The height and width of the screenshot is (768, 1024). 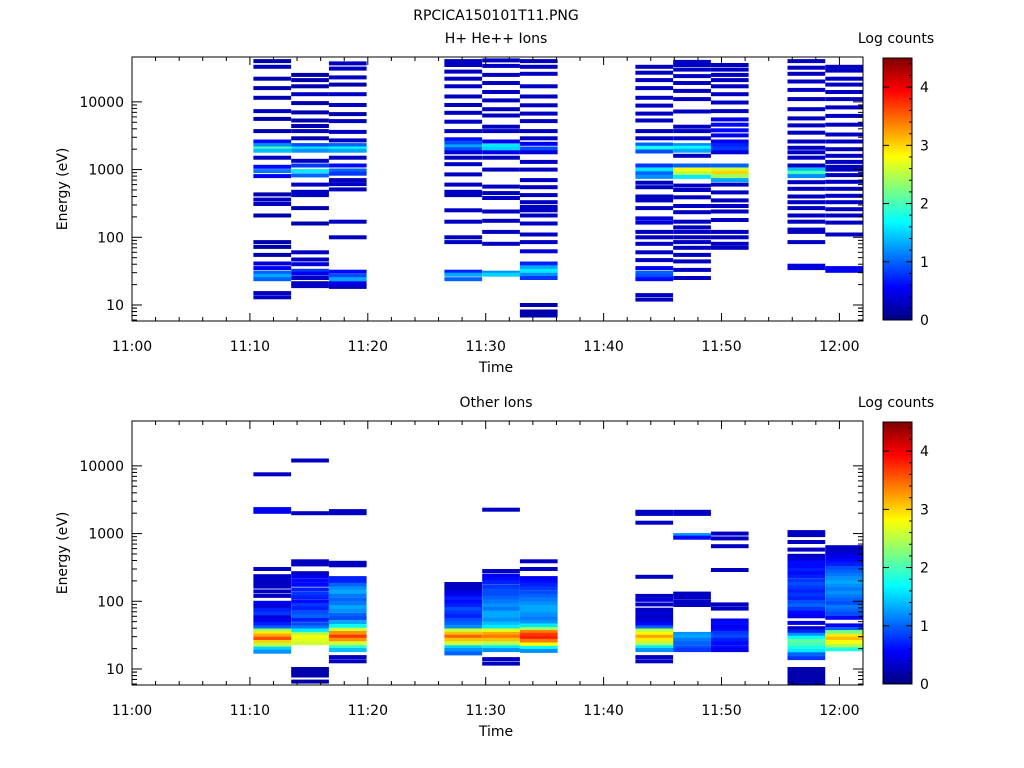 What do you see at coordinates (924, 205) in the screenshot?
I see `colorbar-tick-label: 2` at bounding box center [924, 205].